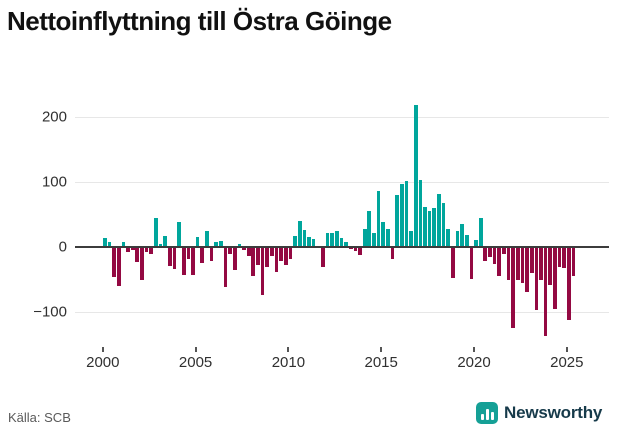  What do you see at coordinates (471, 263) in the screenshot?
I see `bar-2019Q4` at bounding box center [471, 263].